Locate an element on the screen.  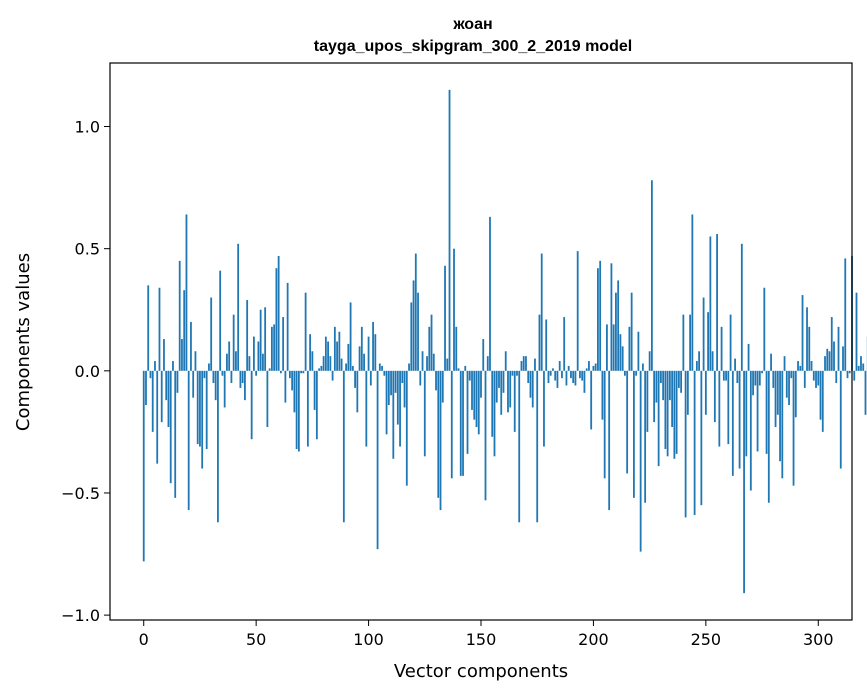
y-tick-label-1: −0.5 is located at coordinates (80, 493).